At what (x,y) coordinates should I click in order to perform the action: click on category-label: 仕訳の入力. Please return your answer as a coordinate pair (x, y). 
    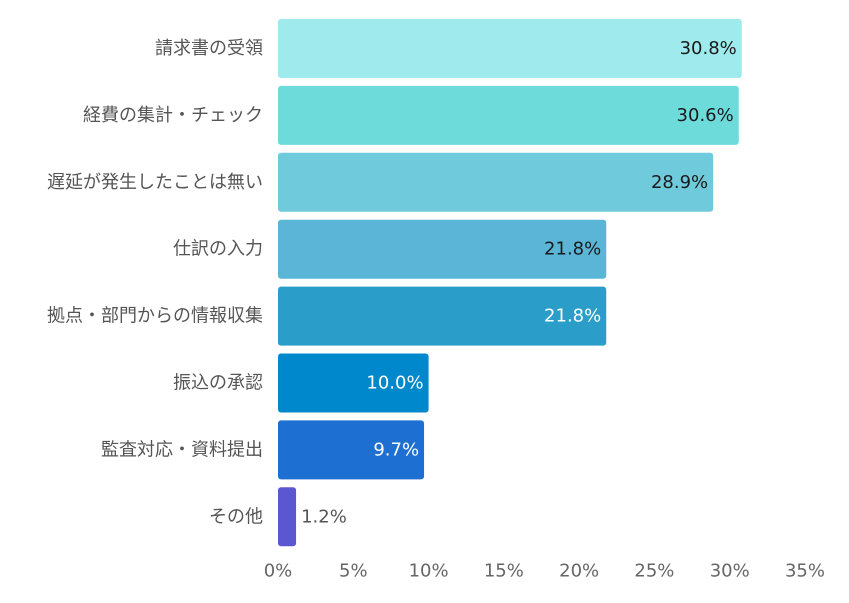
    Looking at the image, I should click on (218, 249).